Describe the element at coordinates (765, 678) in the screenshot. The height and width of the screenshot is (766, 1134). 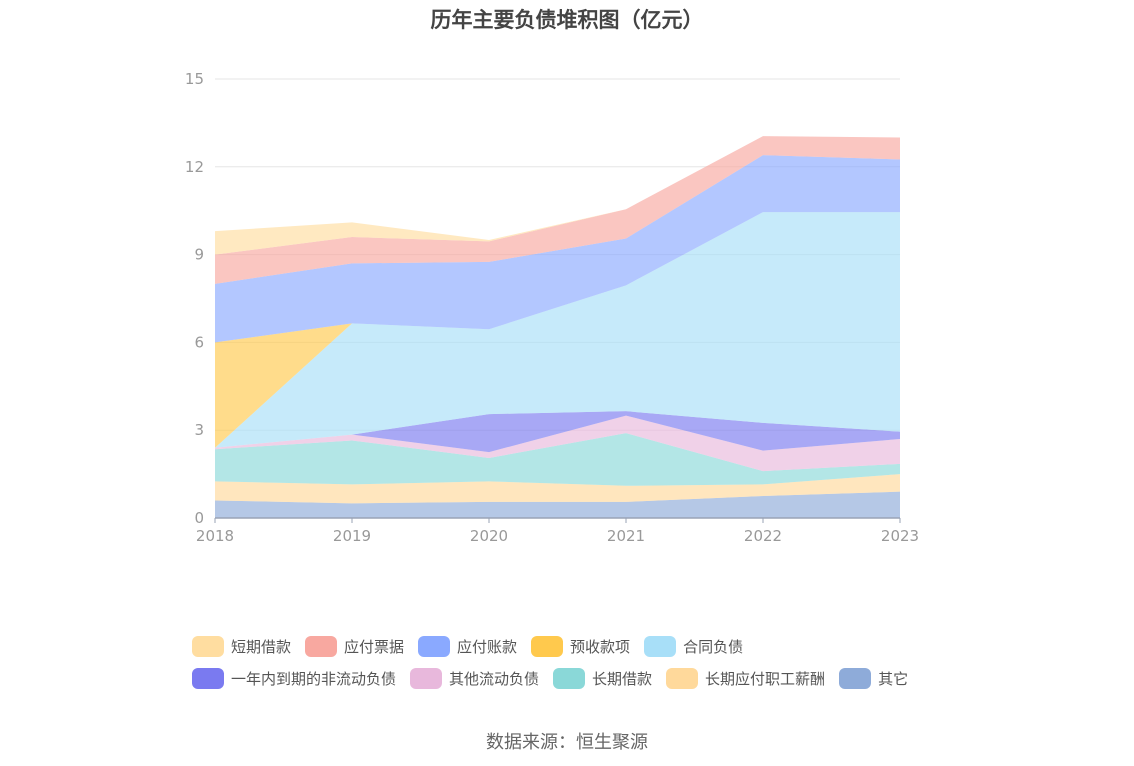
I see `legend-label: 长期应付职工薪酬` at that location.